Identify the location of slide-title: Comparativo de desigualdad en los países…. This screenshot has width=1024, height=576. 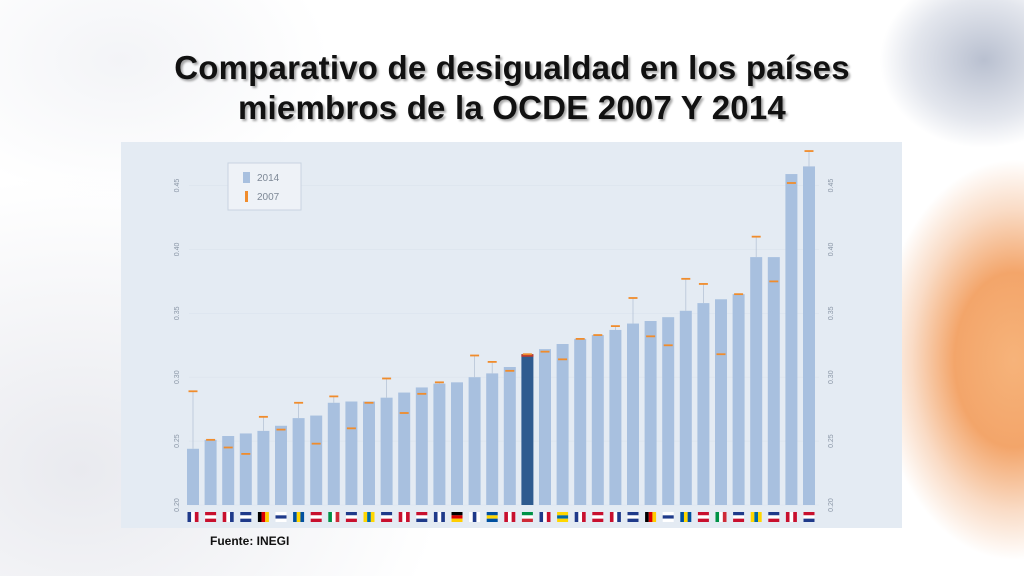
(512, 87).